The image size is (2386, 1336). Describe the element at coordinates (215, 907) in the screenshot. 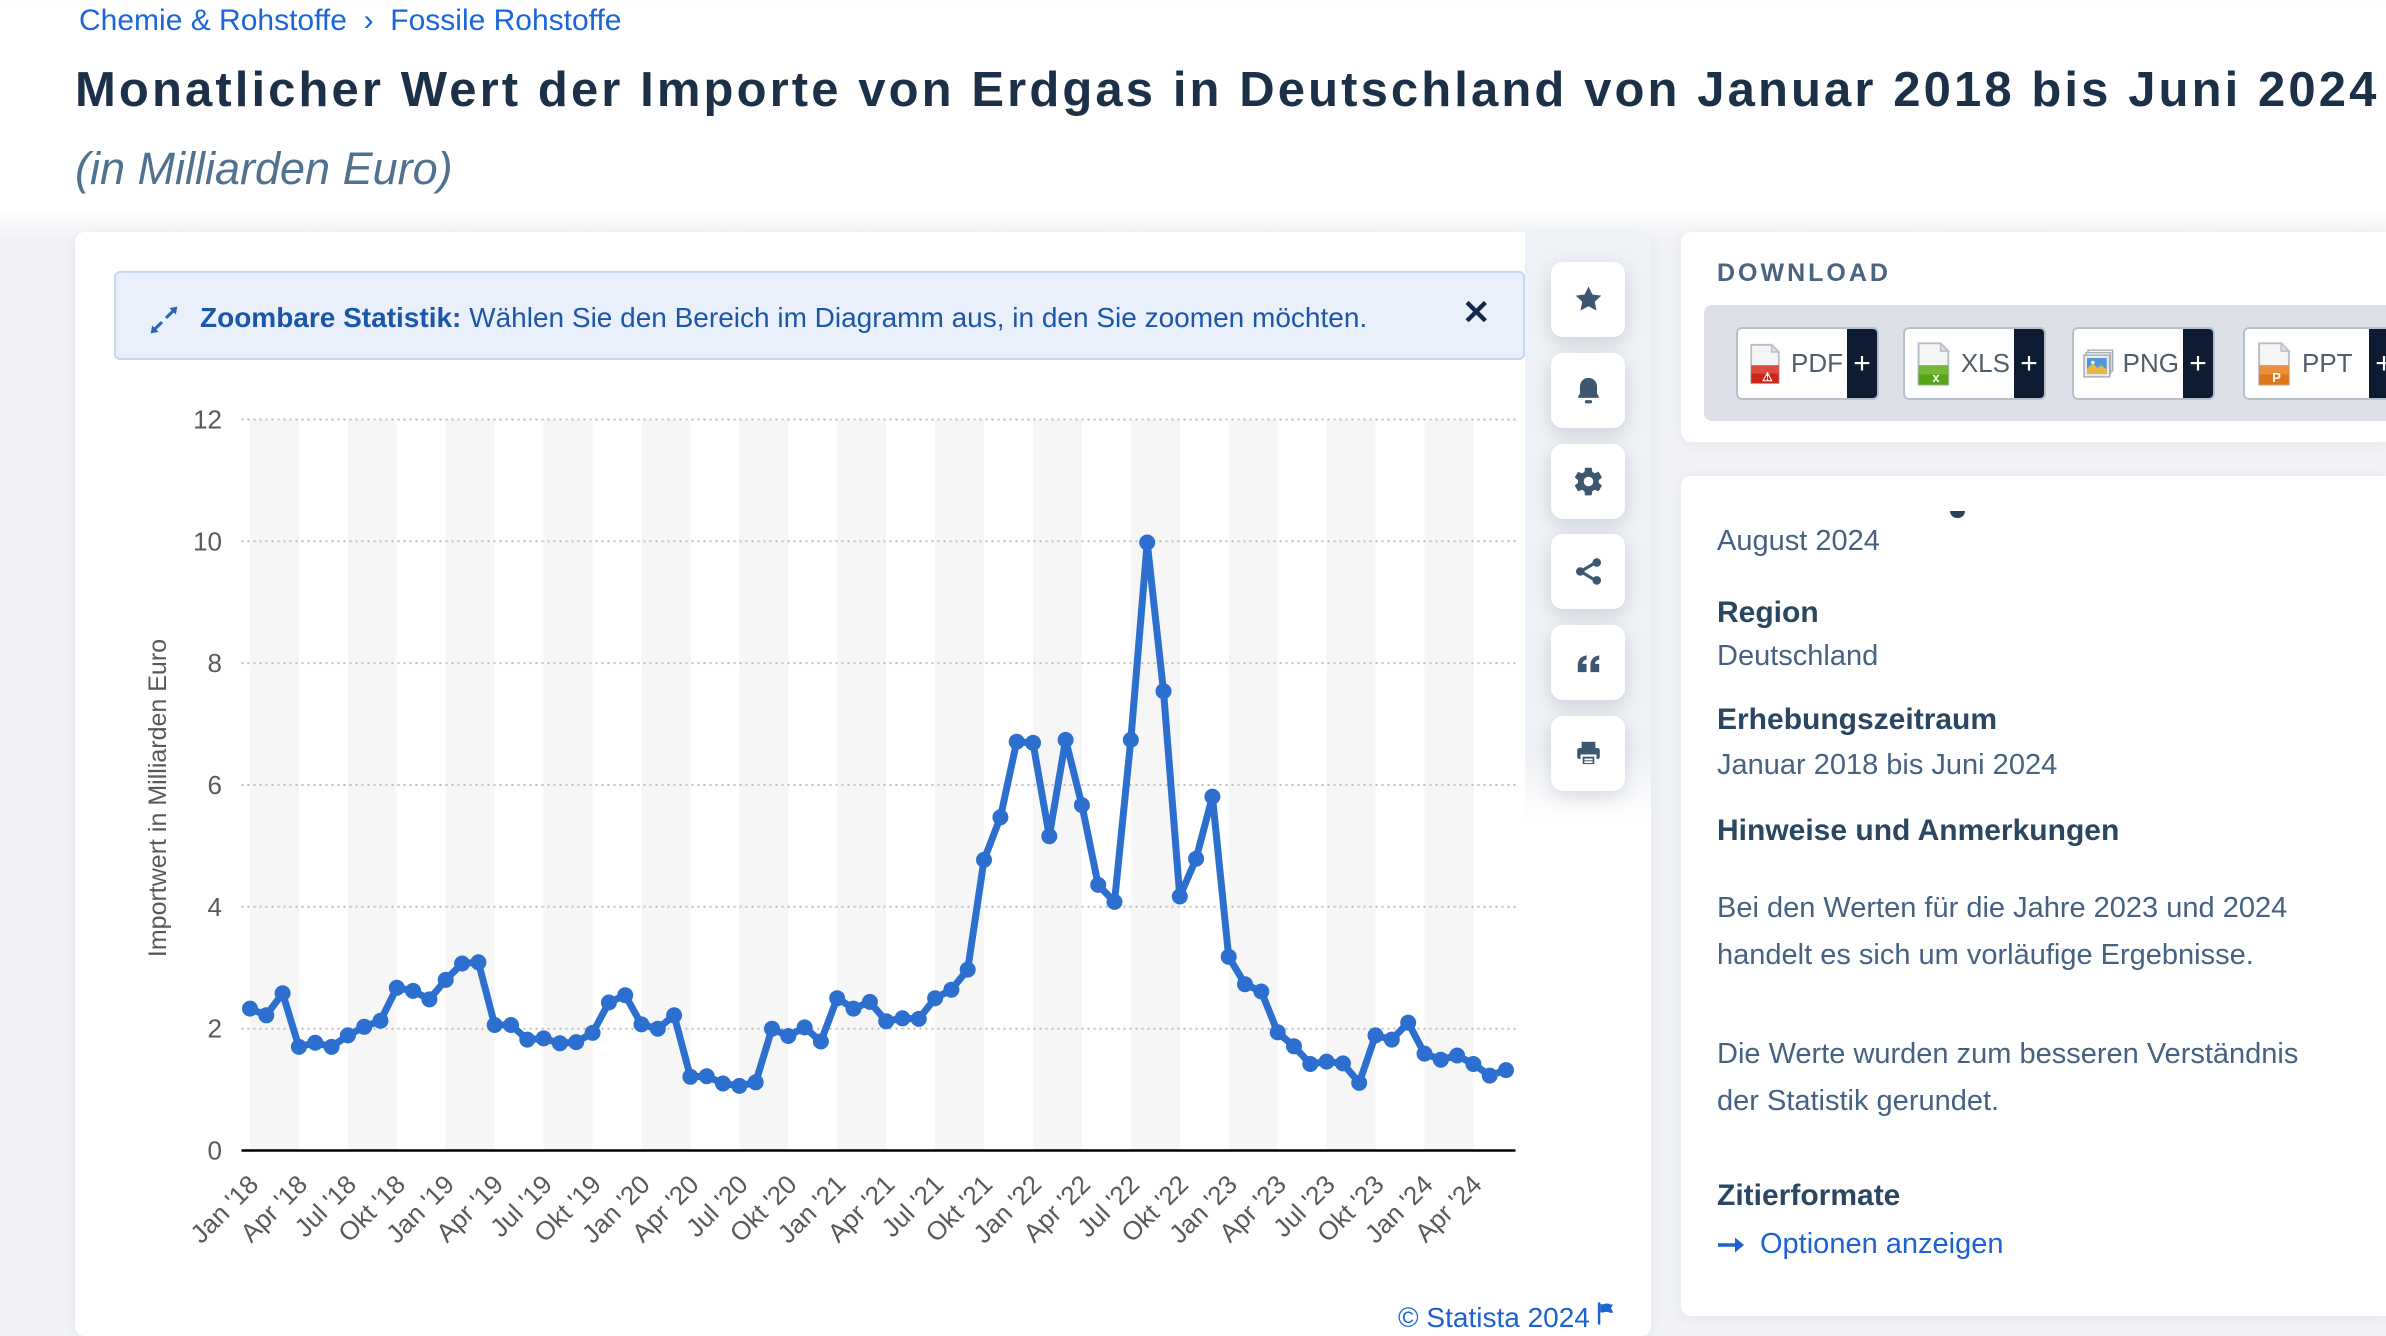

I see `svg-text: 4` at that location.